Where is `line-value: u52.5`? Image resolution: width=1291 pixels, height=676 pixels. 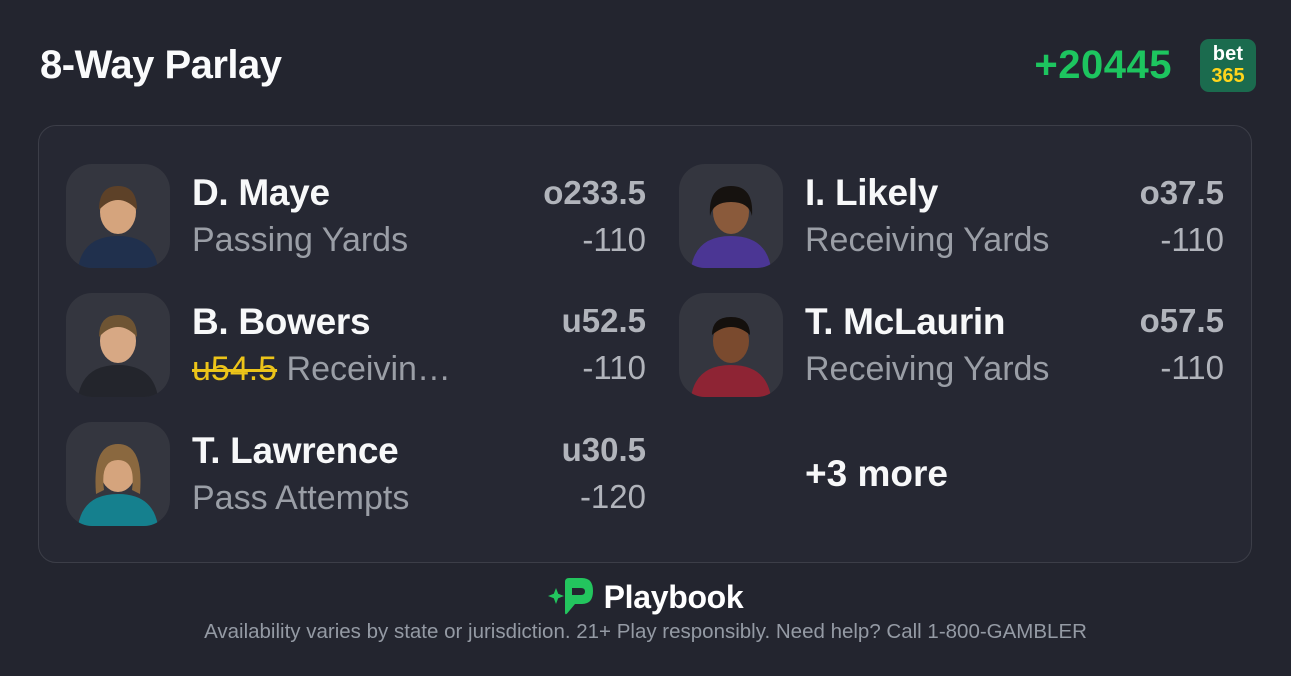 line-value: u52.5 is located at coordinates (603, 321).